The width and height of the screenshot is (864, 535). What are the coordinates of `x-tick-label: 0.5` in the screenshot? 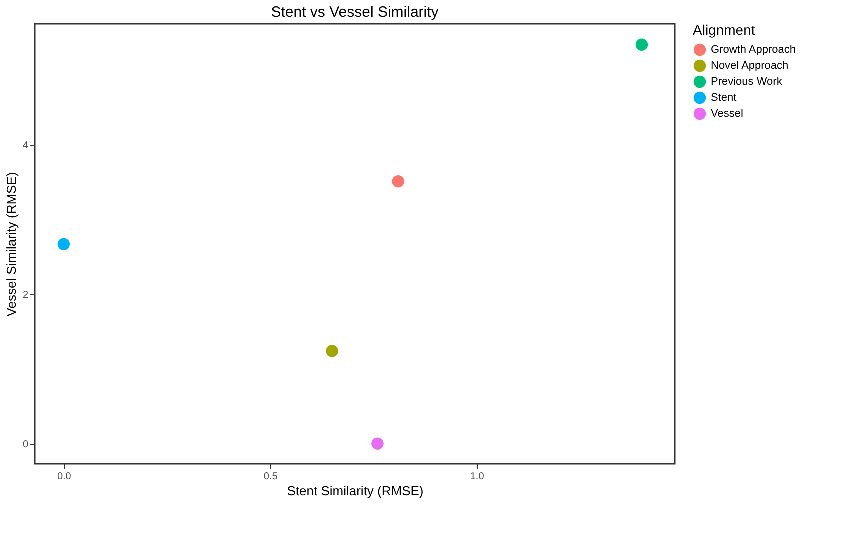 It's located at (271, 477).